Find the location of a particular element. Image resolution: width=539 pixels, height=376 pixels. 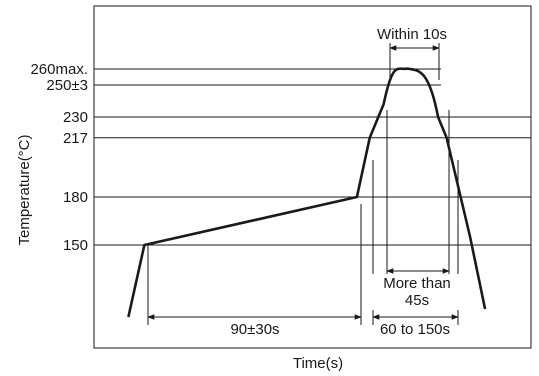

y-tick-label: 180 is located at coordinates (75, 197).